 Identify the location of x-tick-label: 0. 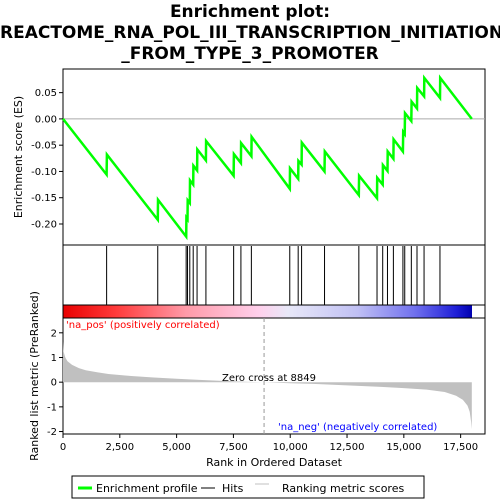
(63, 447).